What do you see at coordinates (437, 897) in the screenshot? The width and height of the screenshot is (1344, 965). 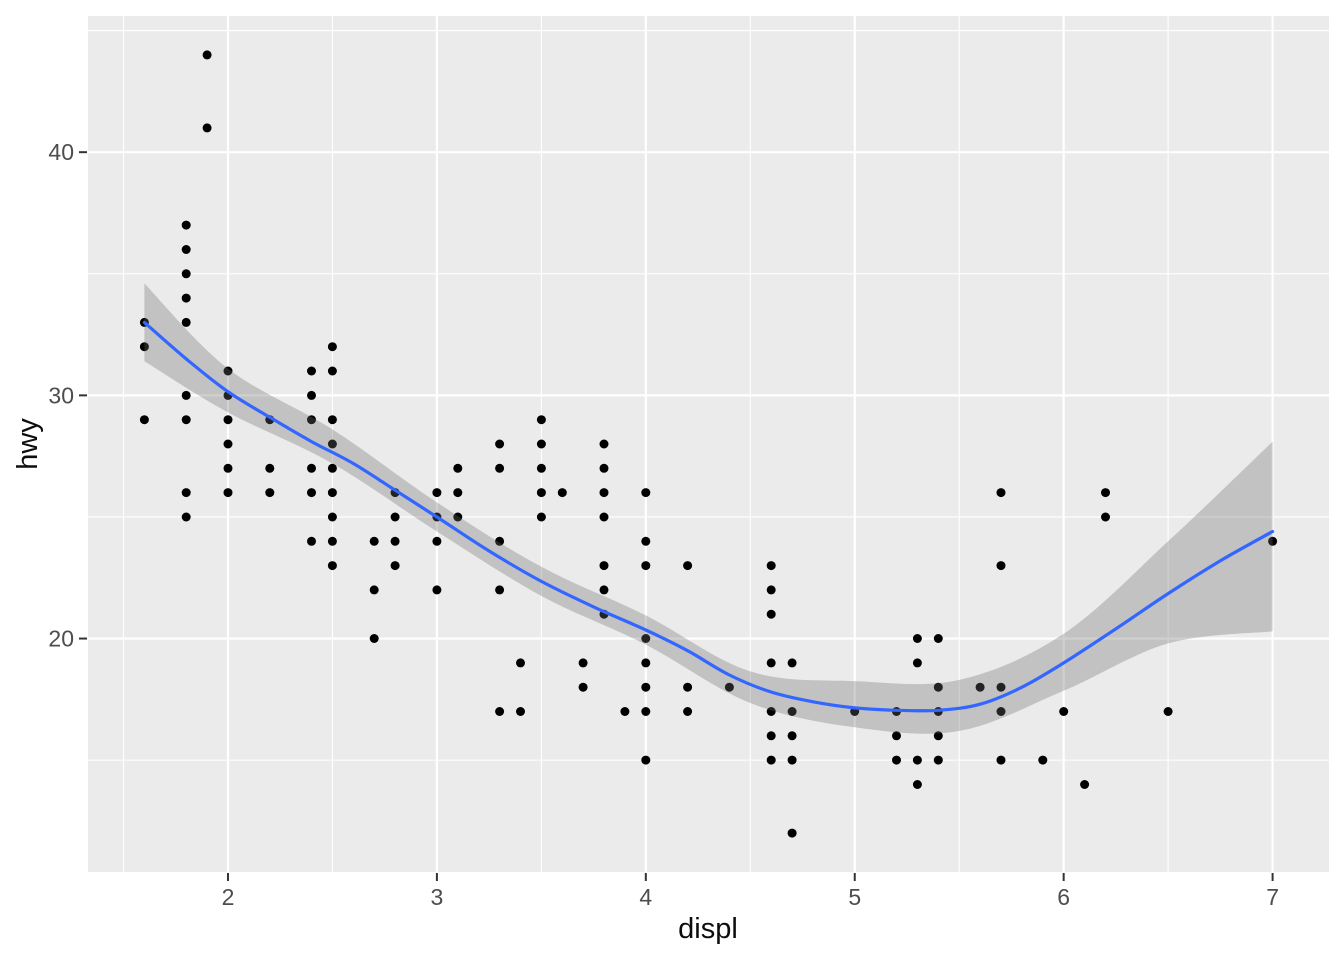 I see `x-tick-label: 3` at bounding box center [437, 897].